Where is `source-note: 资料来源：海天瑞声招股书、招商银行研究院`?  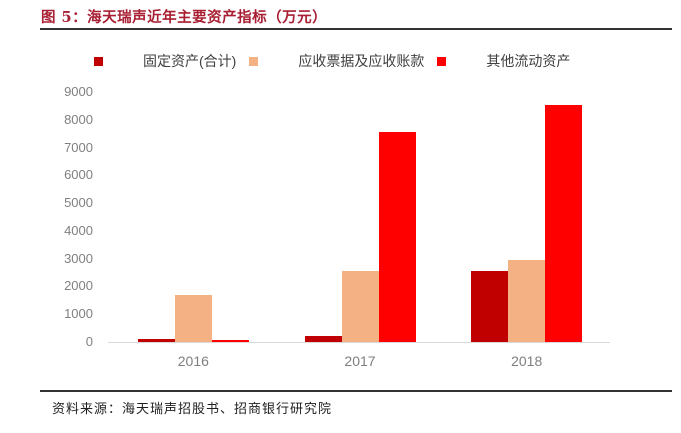 source-note: 资料来源：海天瑞声招股书、招商银行研究院 is located at coordinates (192, 409).